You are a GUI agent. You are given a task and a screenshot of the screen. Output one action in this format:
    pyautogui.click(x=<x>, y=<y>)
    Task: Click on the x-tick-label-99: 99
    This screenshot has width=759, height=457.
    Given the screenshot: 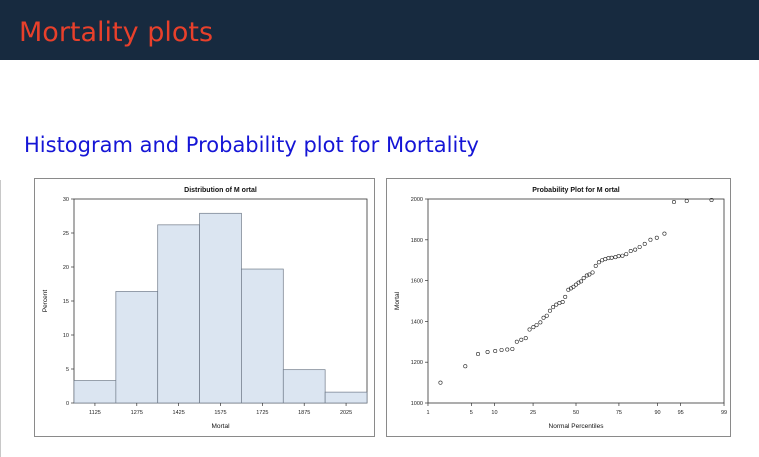 What is the action you would take?
    pyautogui.click(x=724, y=413)
    